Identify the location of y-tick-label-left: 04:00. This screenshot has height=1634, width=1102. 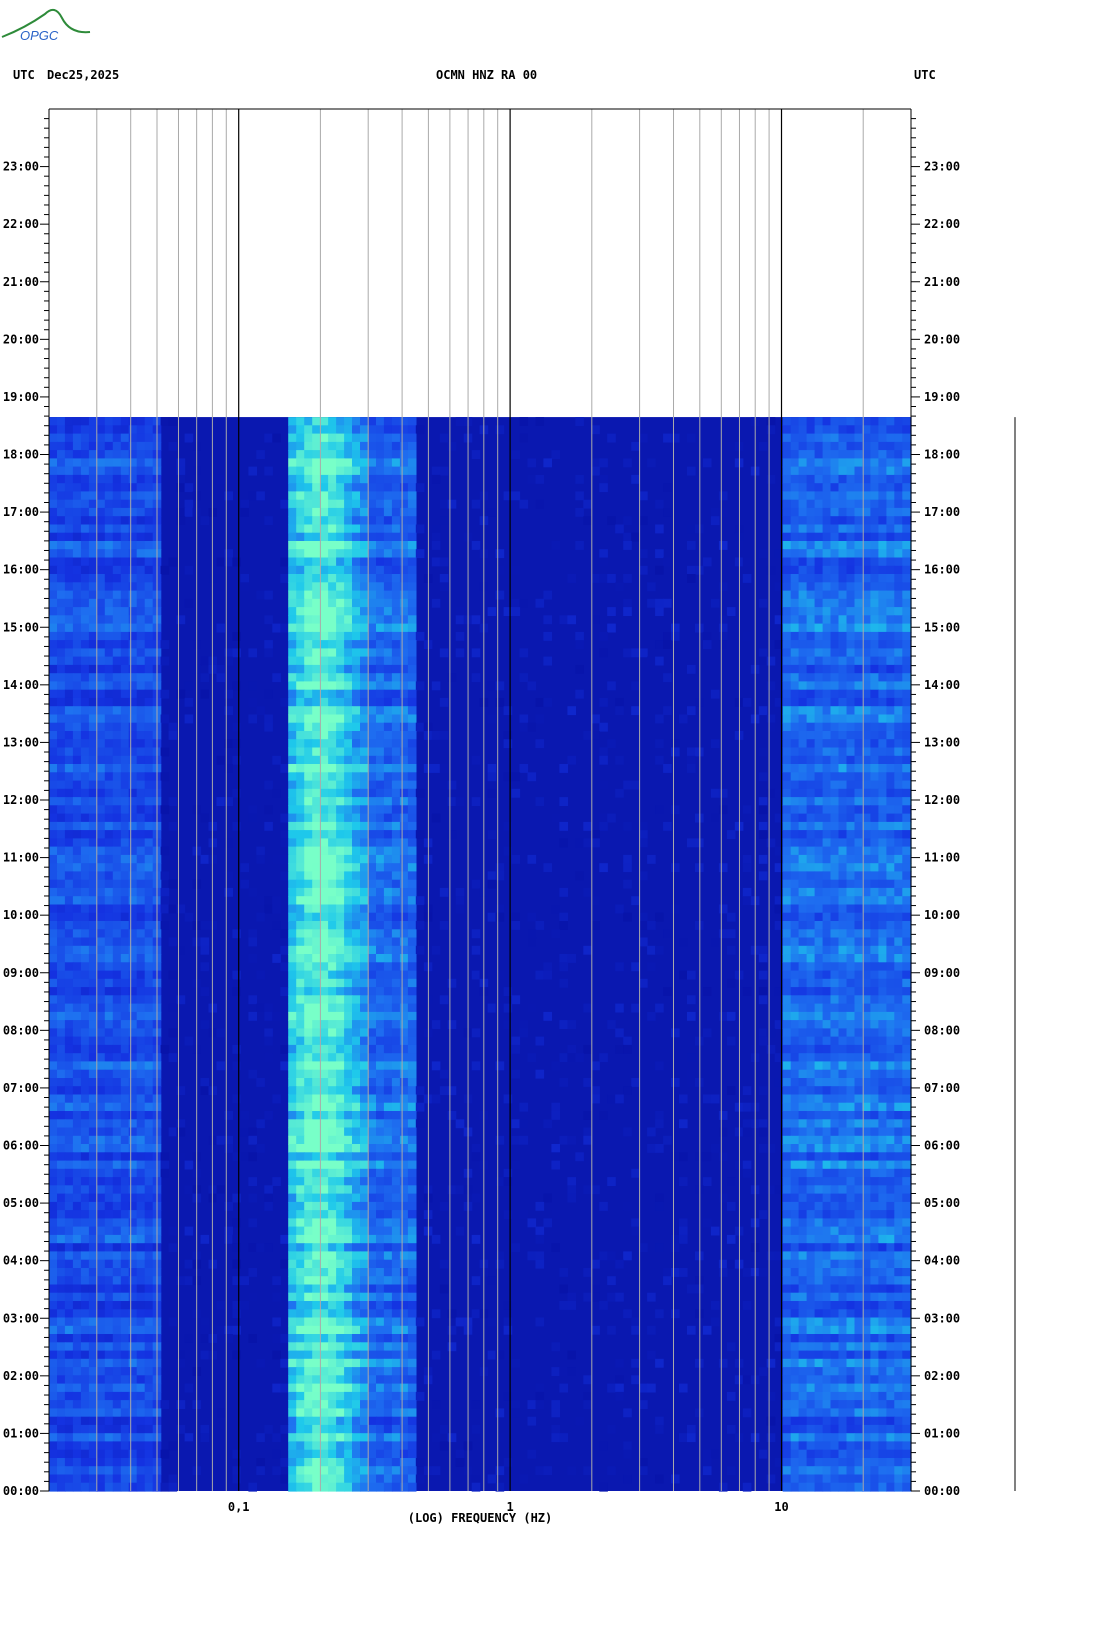
(21, 1261).